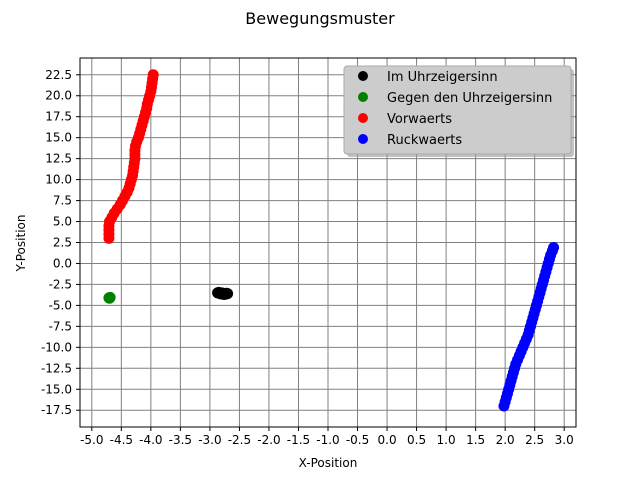 The width and height of the screenshot is (640, 480). Describe the element at coordinates (60, 305) in the screenshot. I see `y-tick-label: -5.0` at that location.